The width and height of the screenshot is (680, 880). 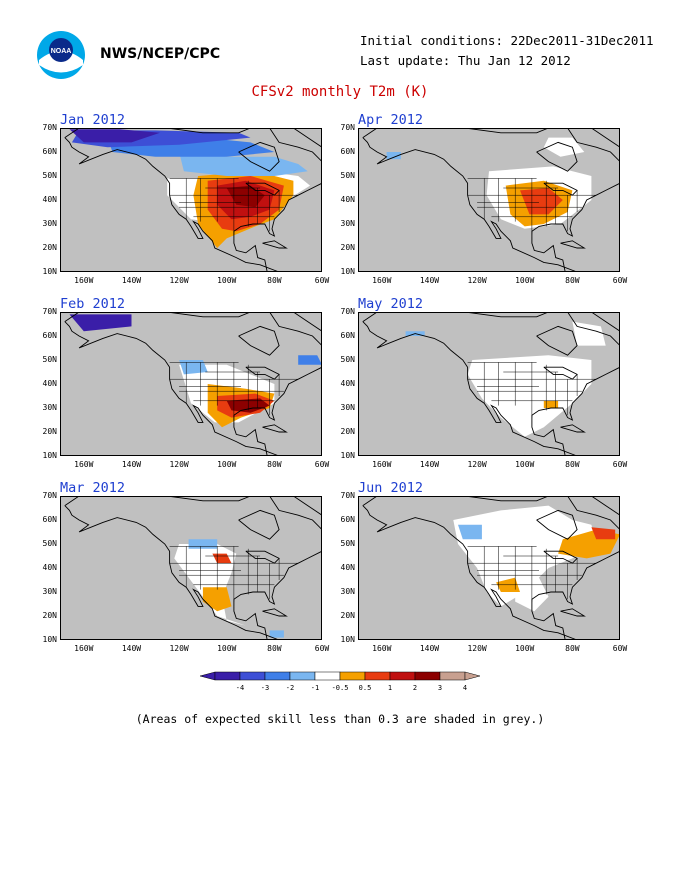 I want to click on colorbar-label: 2, so click(x=415, y=688).